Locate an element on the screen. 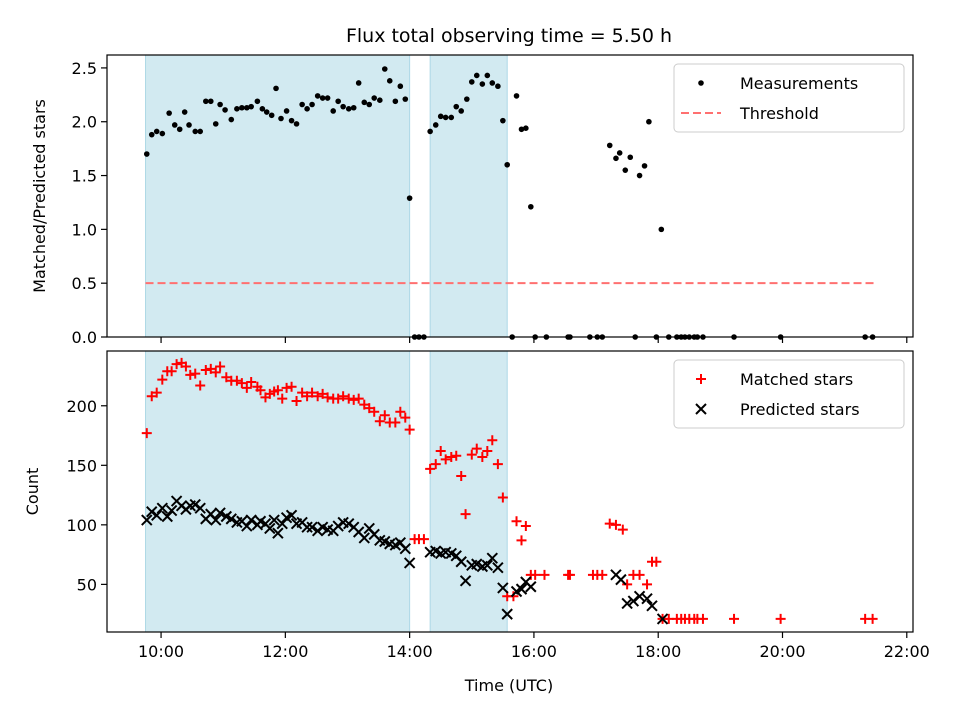 The image size is (960, 720). ratio-y-tick-label: 1.0 is located at coordinates (84, 229).